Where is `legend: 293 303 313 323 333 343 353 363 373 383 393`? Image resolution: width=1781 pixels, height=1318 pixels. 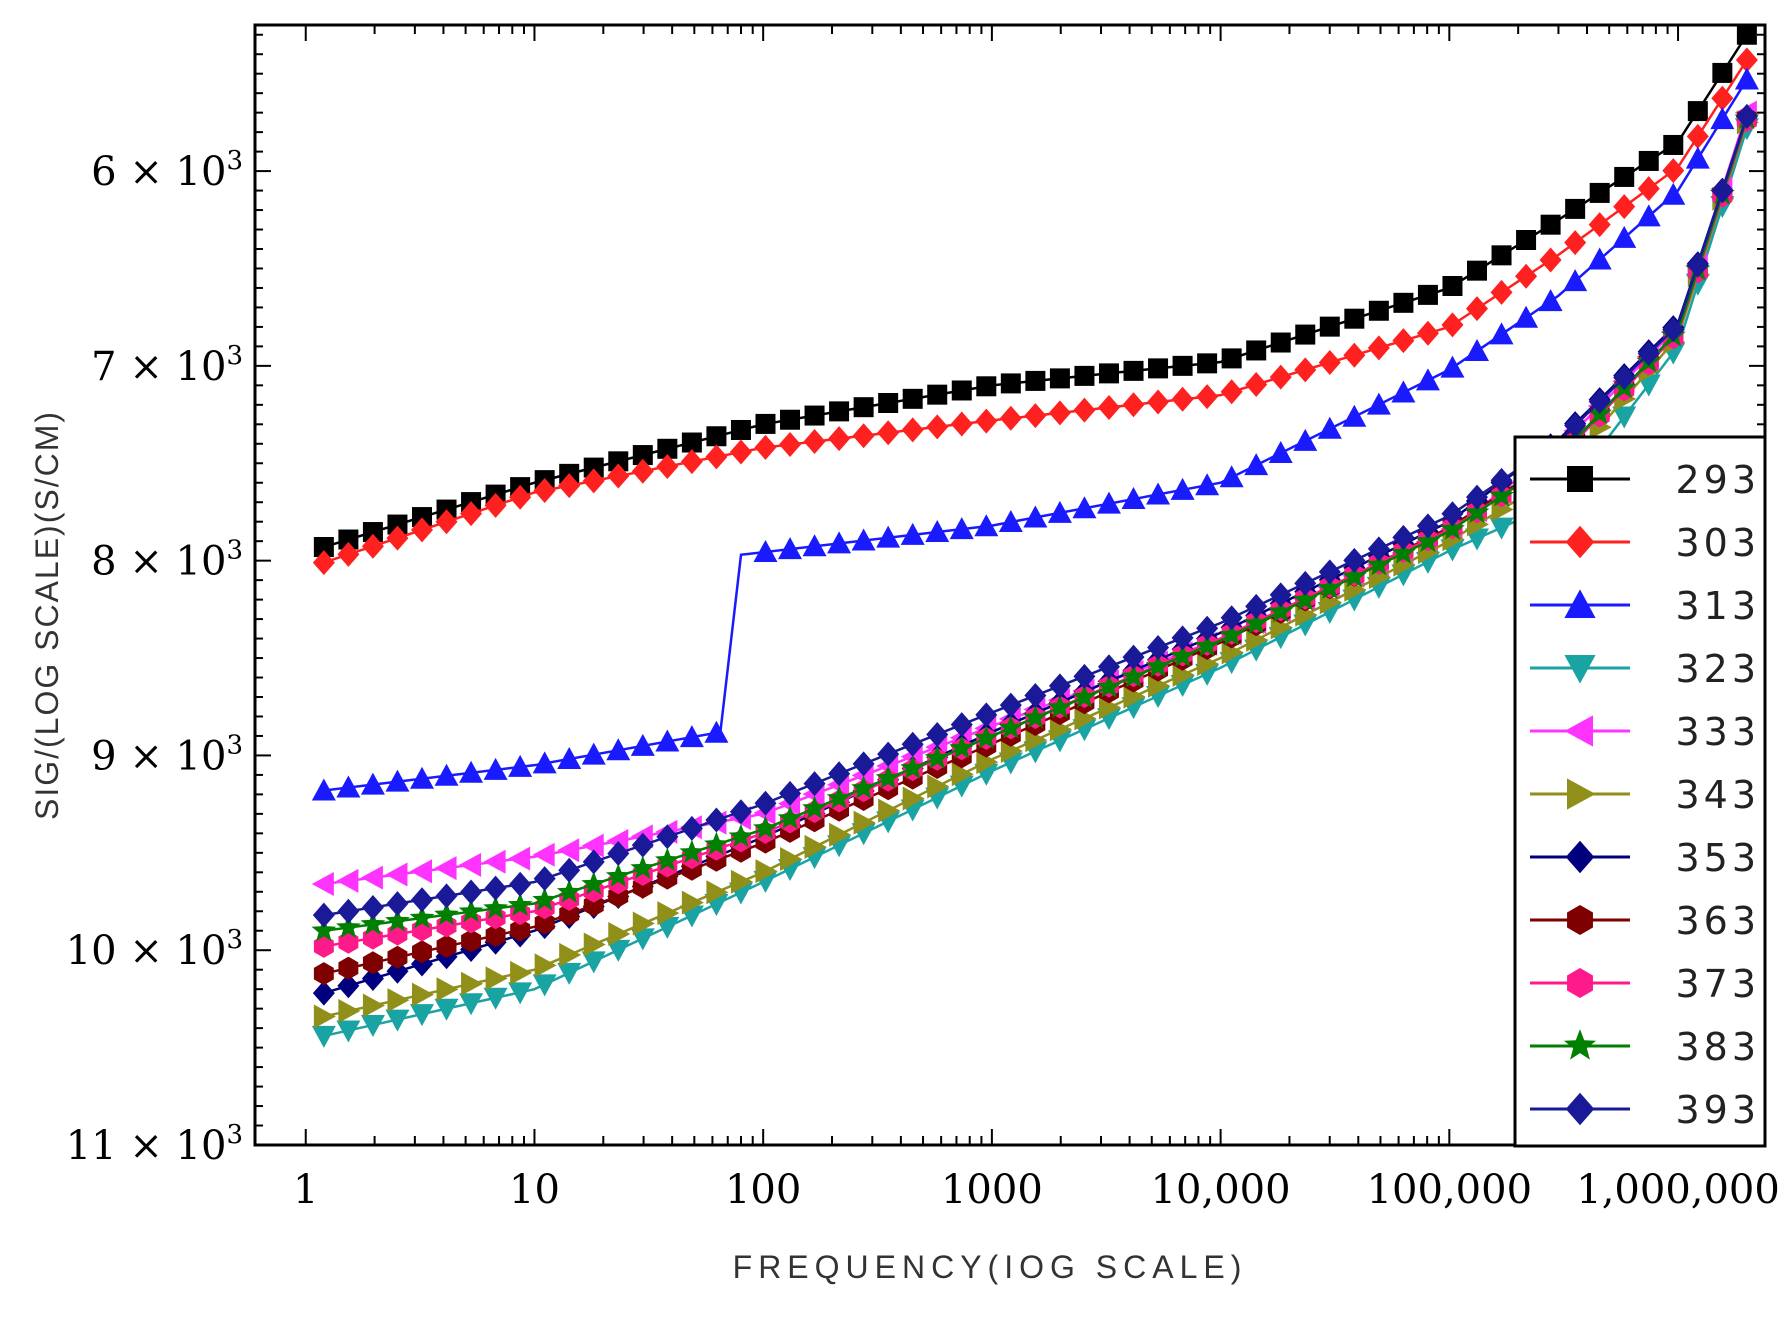 legend: 293 303 313 323 333 343 353 363 373 383 393 is located at coordinates (1640, 791).